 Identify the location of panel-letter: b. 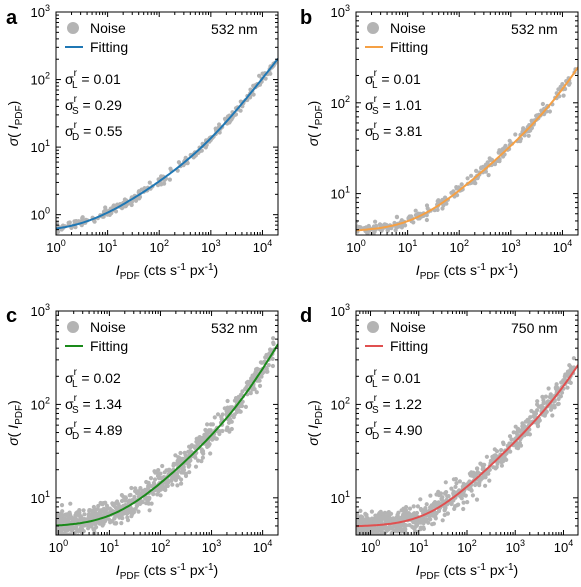
(306, 18).